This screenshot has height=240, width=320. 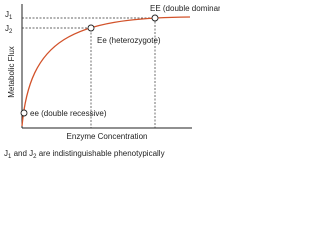 I want to click on j1-base: J, so click(x=7, y=14).